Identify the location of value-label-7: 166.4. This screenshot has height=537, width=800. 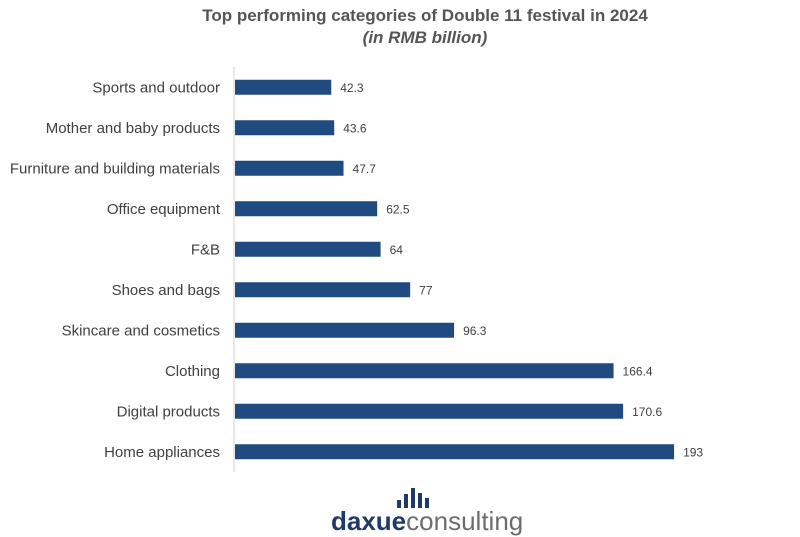
(638, 371).